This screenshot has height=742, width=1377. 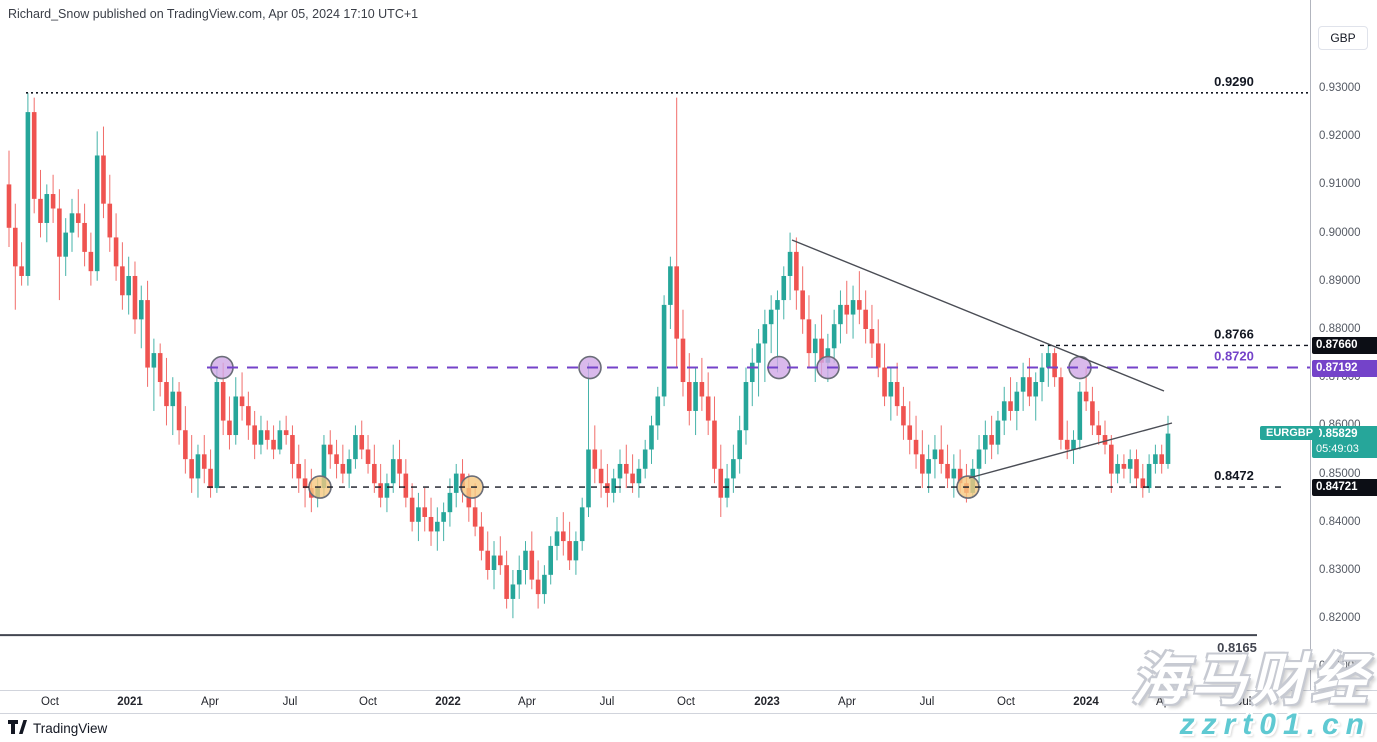 I want to click on price-badge: 0.87660, so click(x=1344, y=346).